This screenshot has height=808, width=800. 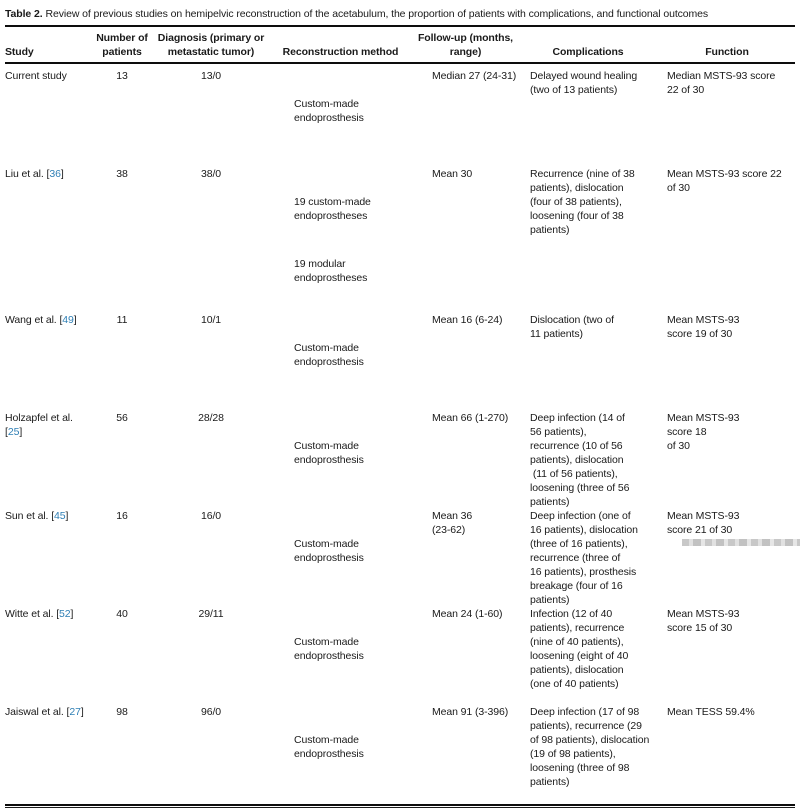 I want to click on diagnosis-cell: 13/0, so click(x=211, y=76).